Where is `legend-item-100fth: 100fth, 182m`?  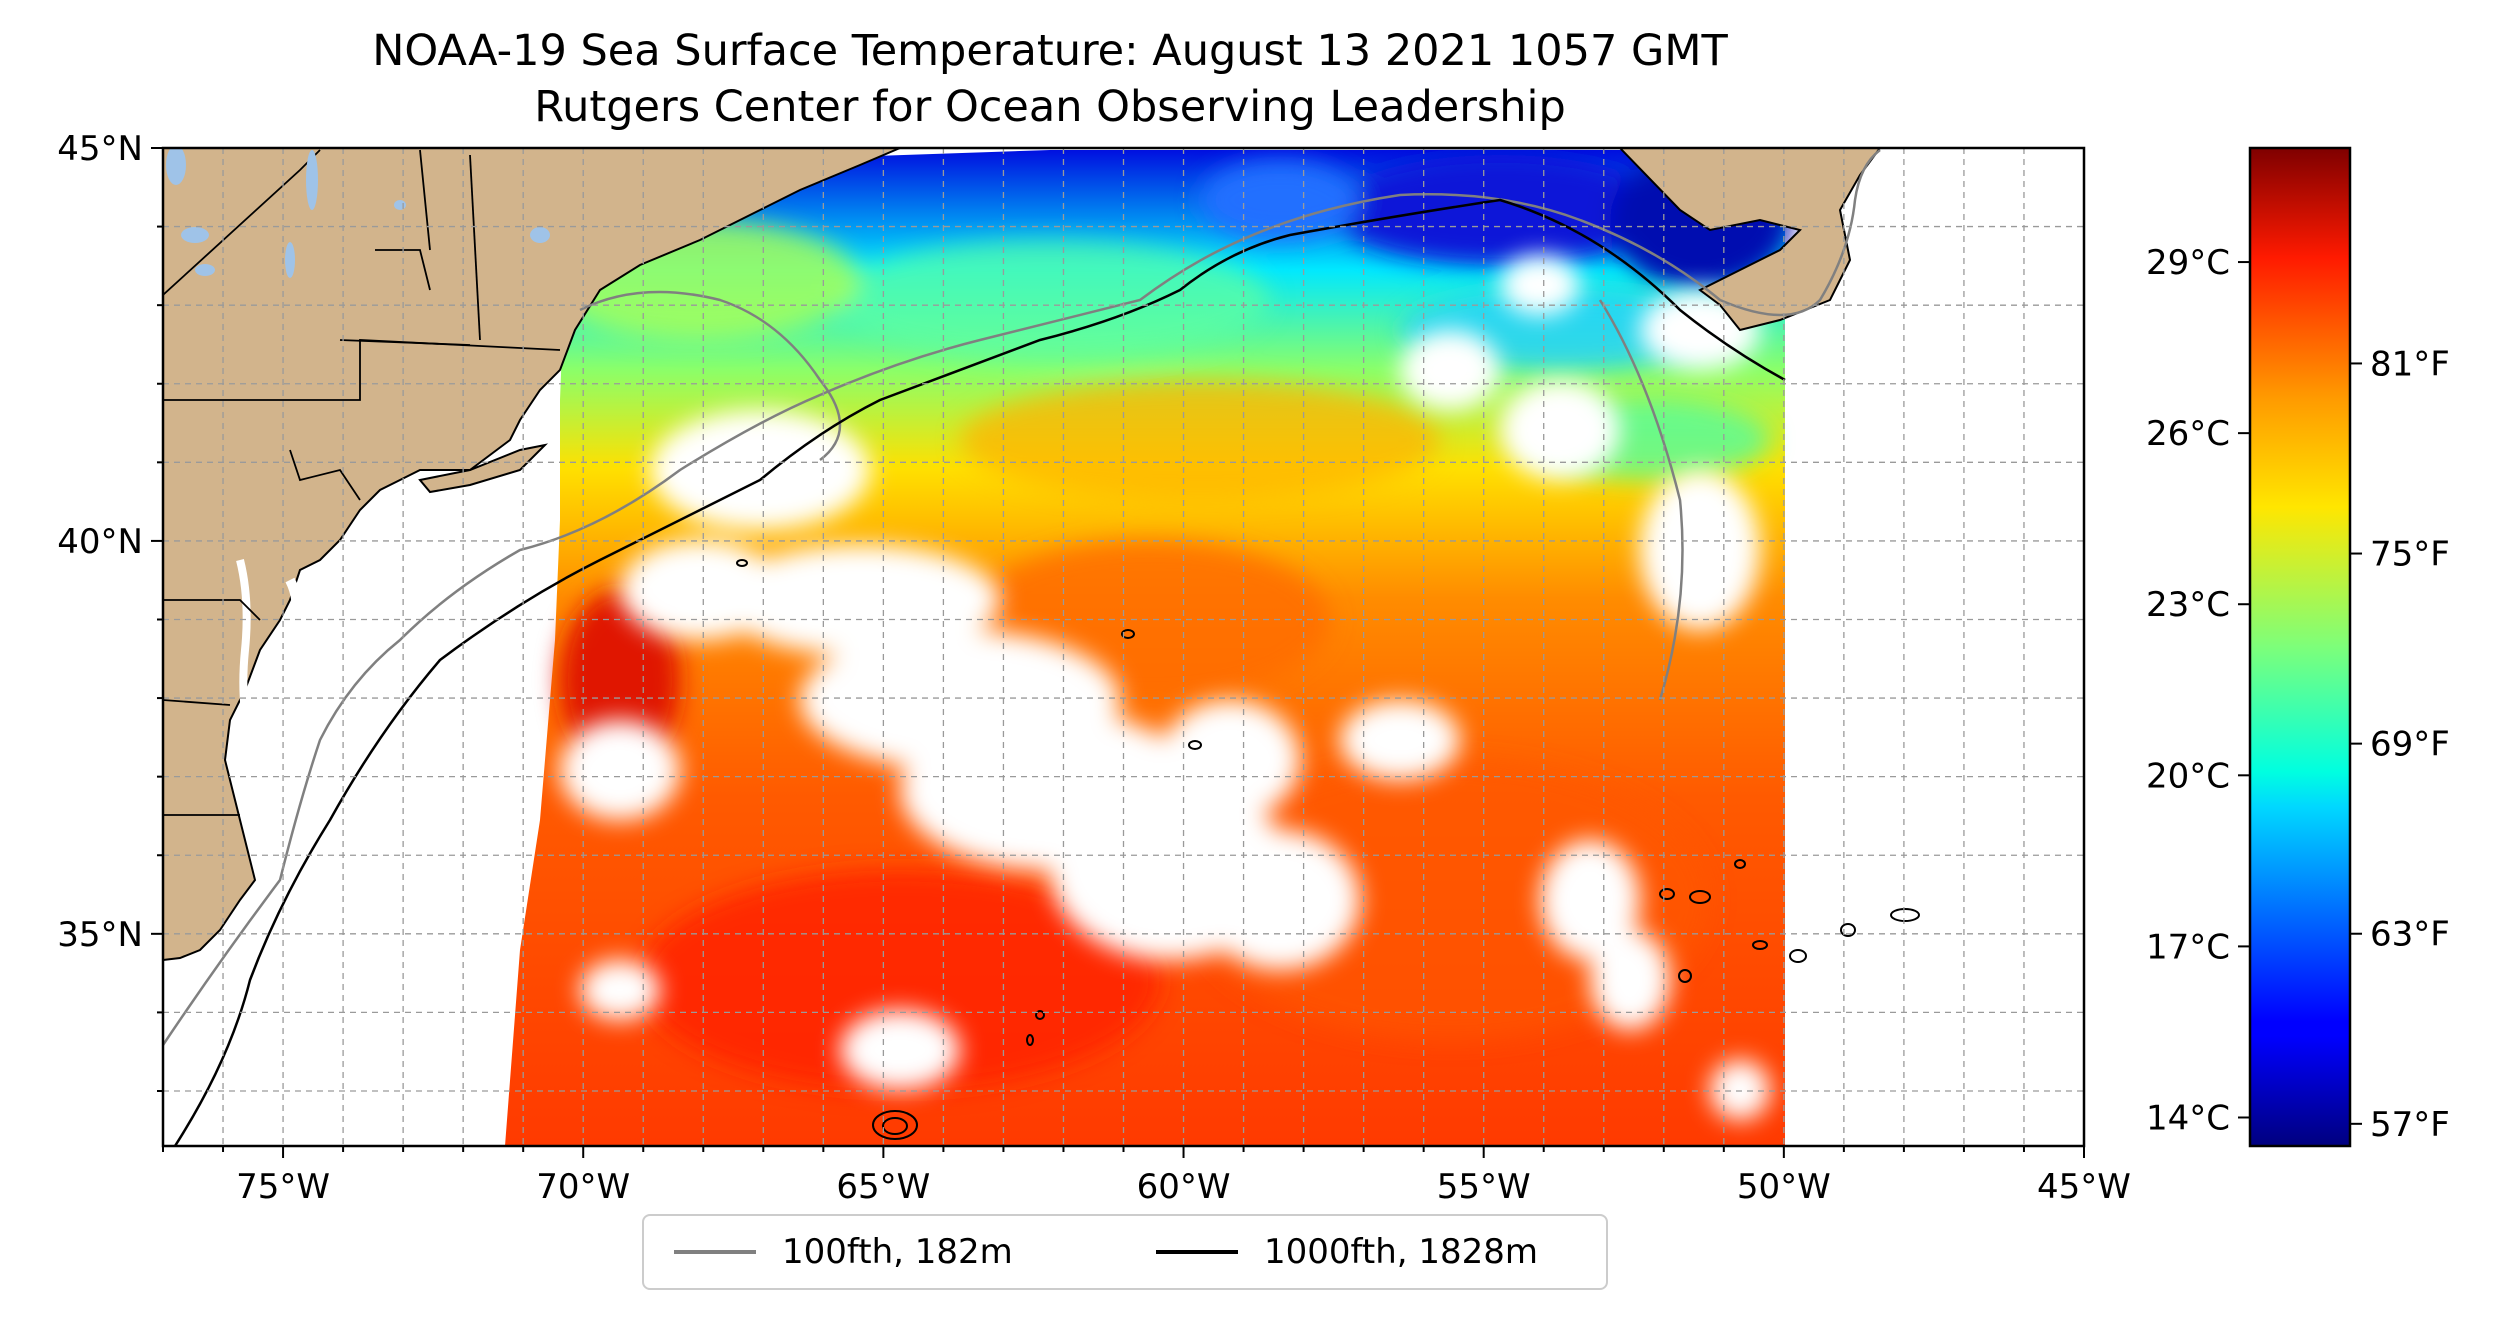 legend-item-100fth: 100fth, 182m is located at coordinates (843, 1252).